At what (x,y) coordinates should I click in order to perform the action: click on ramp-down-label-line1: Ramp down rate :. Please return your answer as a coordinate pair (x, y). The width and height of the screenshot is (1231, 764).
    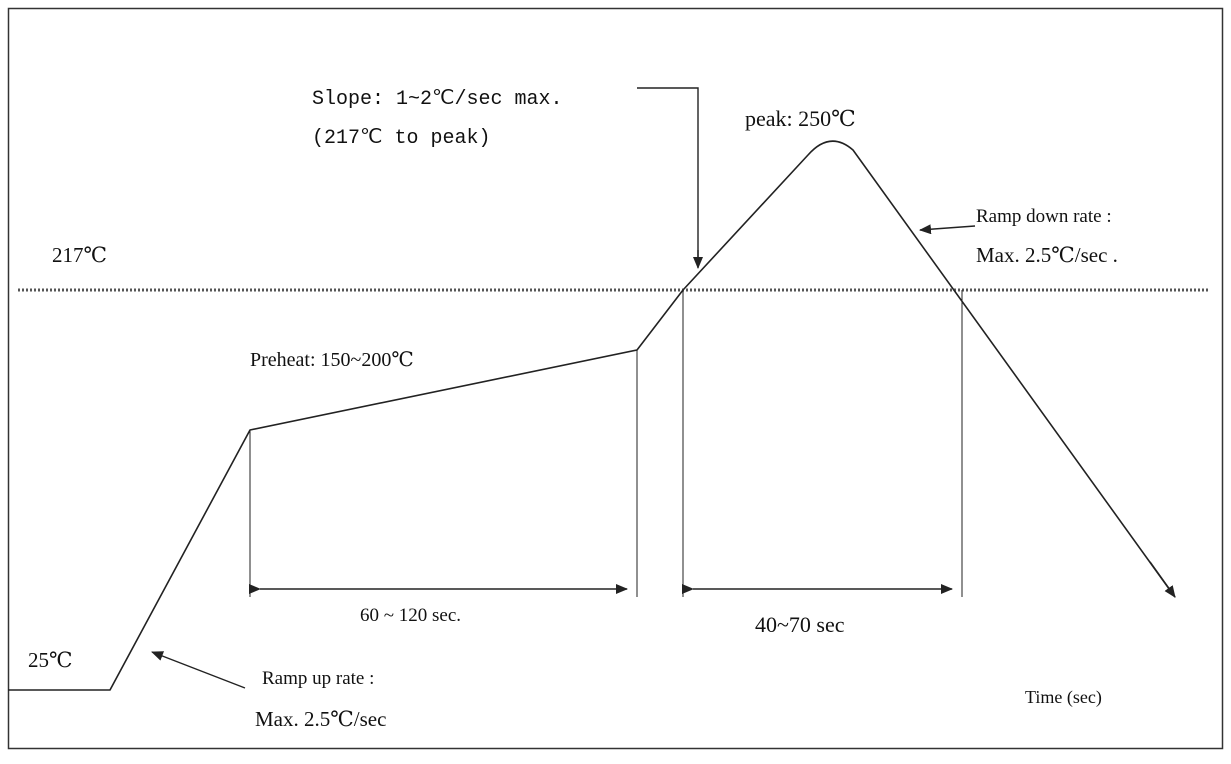
    Looking at the image, I should click on (1044, 216).